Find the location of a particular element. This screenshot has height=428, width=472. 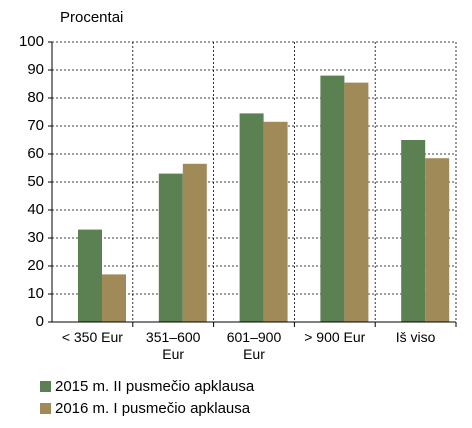

legend-label: 2015 m. II pusmečio apklausa is located at coordinates (155, 386).